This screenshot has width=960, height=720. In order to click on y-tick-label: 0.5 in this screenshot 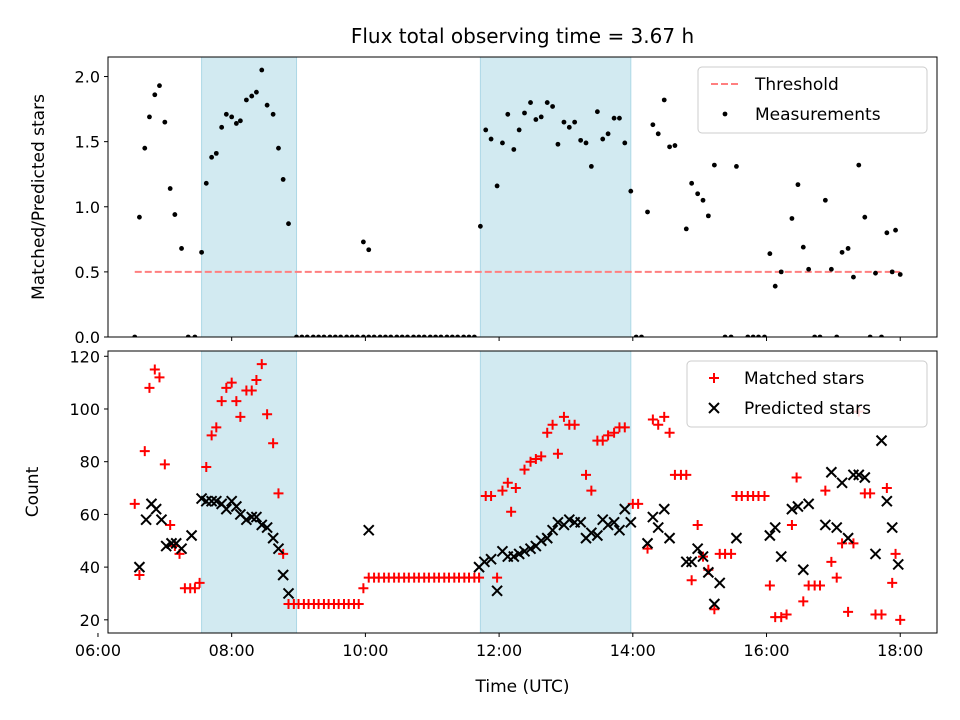, I will do `click(87, 272)`.